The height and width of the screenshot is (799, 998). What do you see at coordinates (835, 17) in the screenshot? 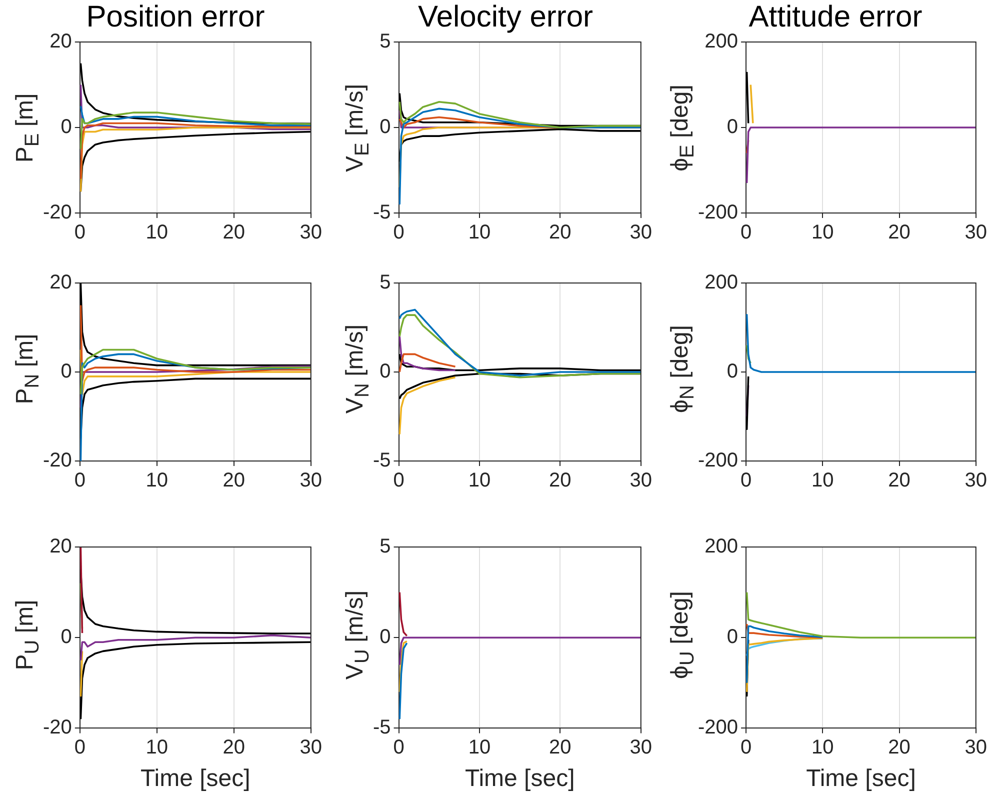
I see `chart-title: Attitude error` at bounding box center [835, 17].